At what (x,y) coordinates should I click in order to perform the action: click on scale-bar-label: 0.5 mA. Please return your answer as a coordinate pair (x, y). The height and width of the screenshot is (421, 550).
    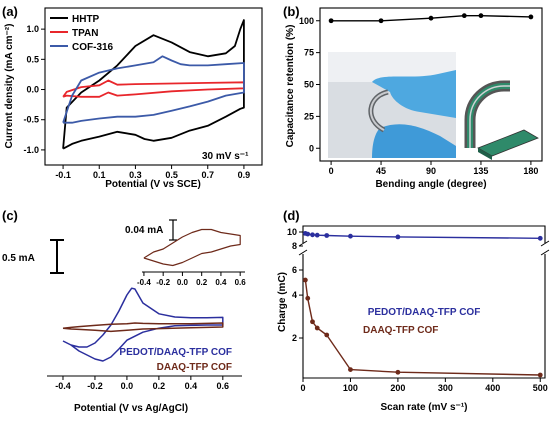
    Looking at the image, I should click on (18, 258).